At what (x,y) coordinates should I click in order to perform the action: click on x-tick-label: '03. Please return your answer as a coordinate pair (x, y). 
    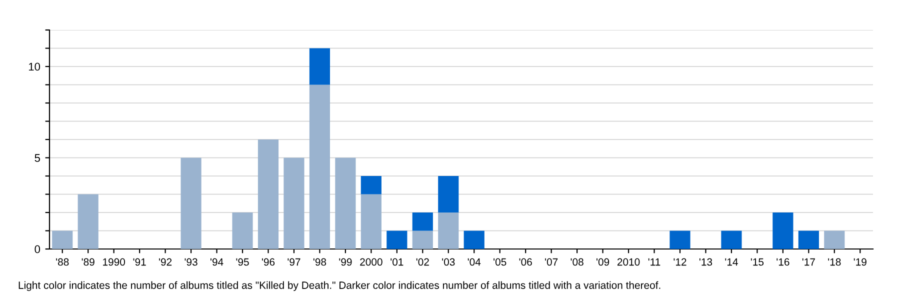
    Looking at the image, I should click on (448, 262).